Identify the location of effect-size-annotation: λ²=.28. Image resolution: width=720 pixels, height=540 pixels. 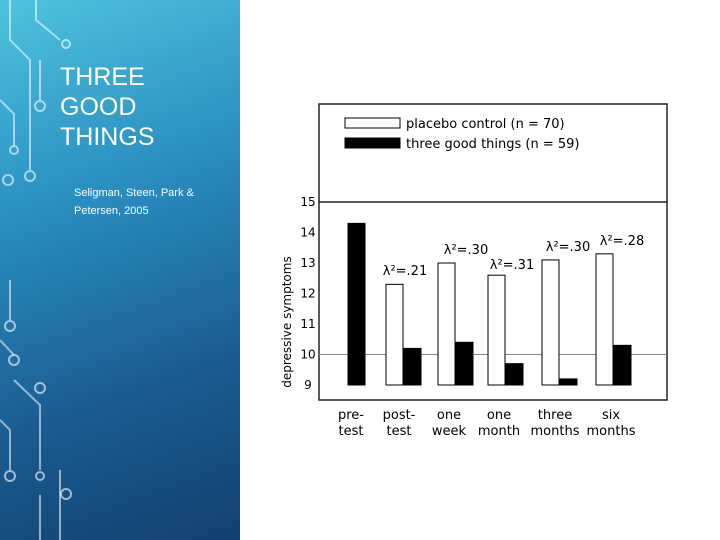
(622, 241).